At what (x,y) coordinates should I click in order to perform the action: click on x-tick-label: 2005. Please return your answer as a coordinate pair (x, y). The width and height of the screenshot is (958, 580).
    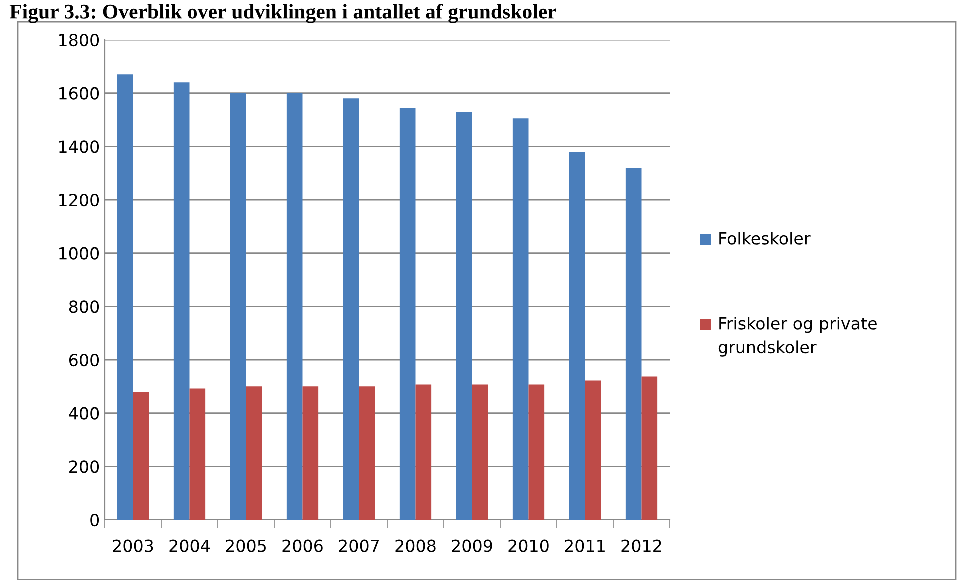
    Looking at the image, I should click on (246, 546).